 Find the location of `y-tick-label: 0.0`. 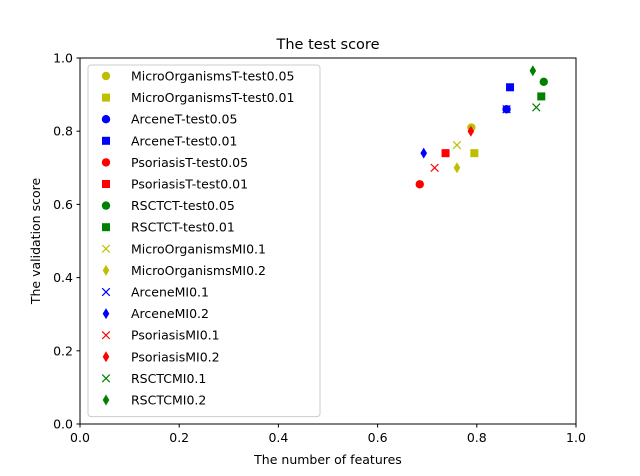

y-tick-label: 0.0 is located at coordinates (63, 424).